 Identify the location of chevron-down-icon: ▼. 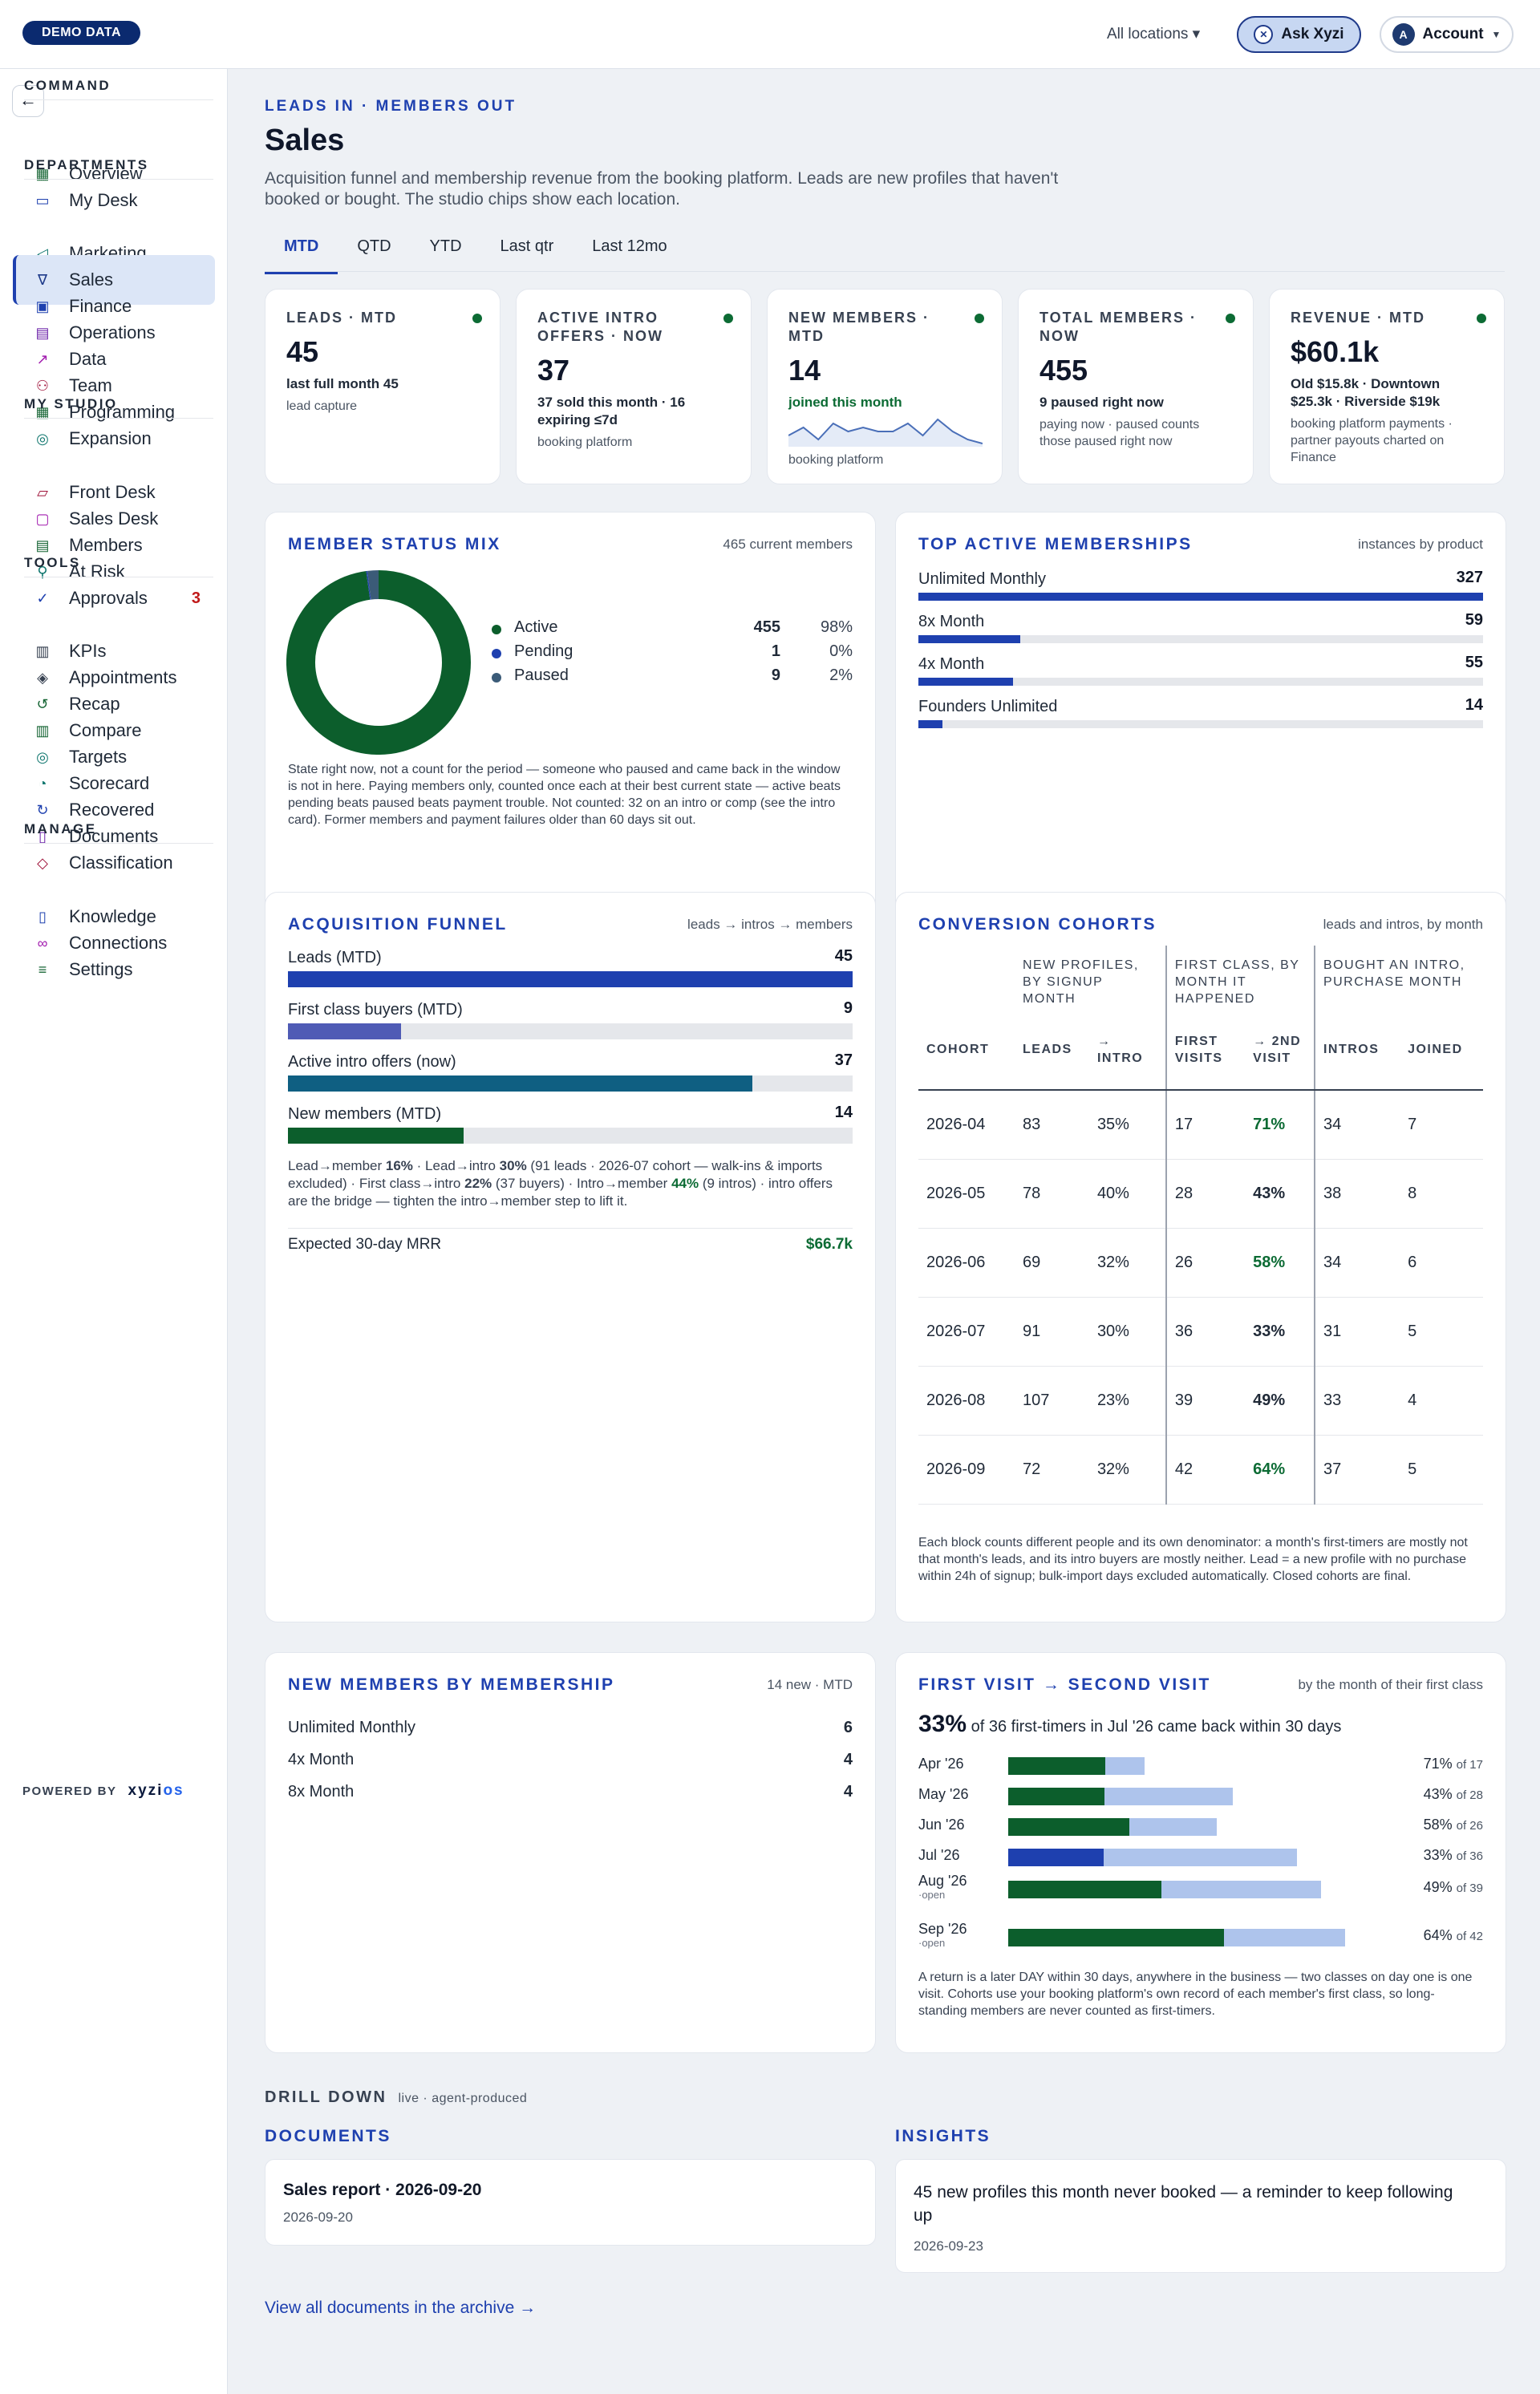
(1496, 34).